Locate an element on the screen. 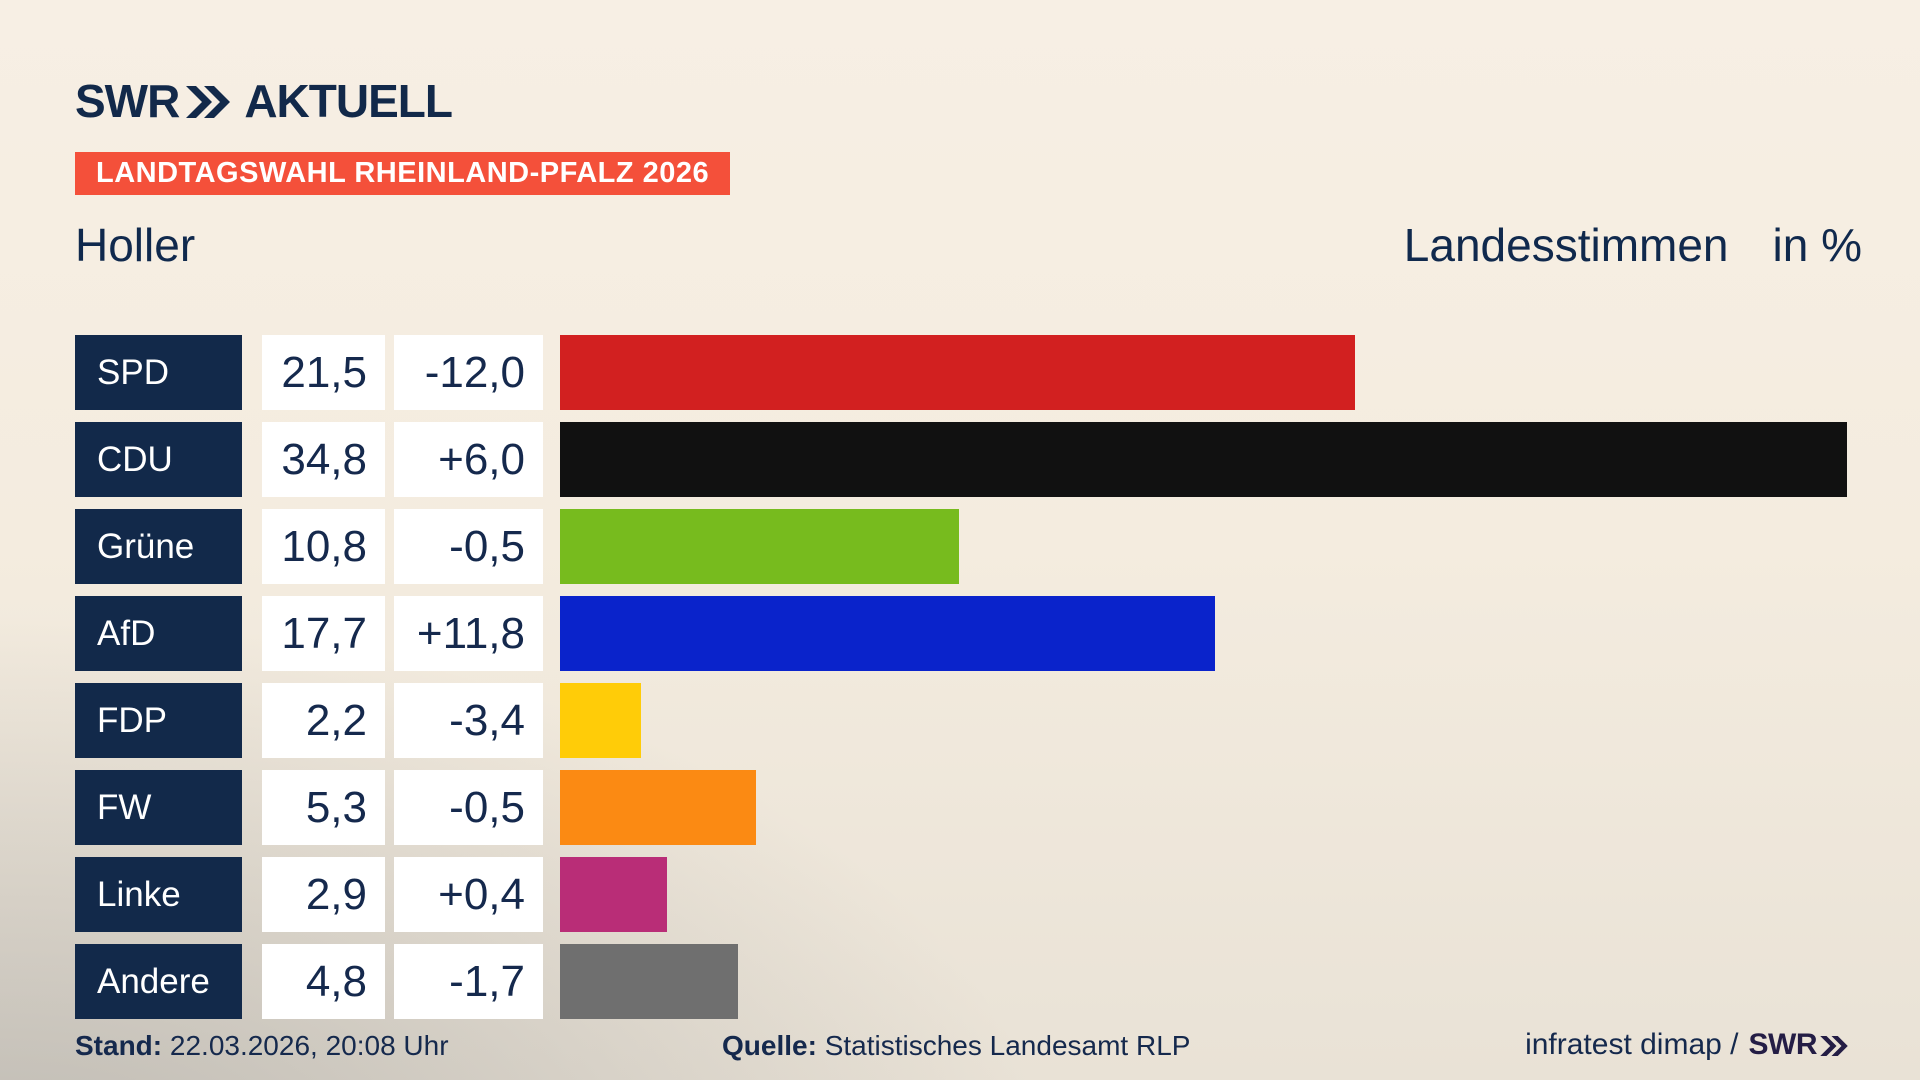 This screenshot has width=1920, height=1080. vote-type-label: Landesstimmen is located at coordinates (1566, 245).